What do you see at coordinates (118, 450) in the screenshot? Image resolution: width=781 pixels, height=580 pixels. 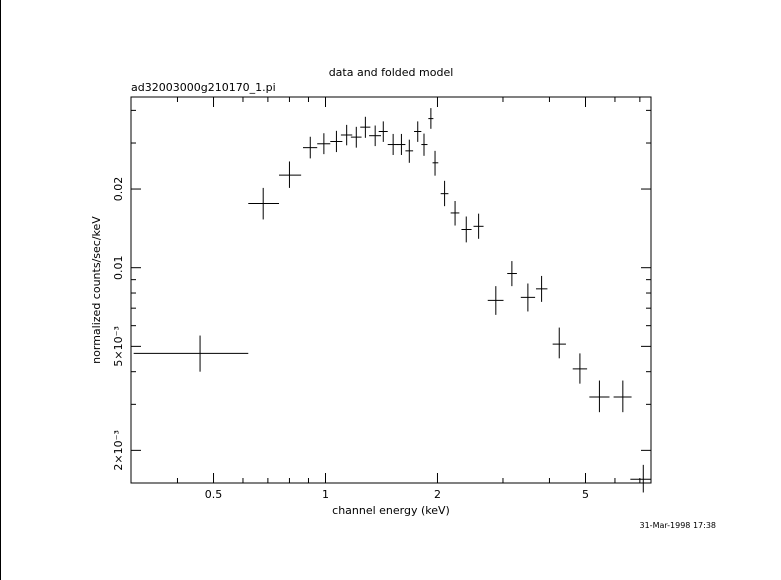 I see `y-tick-label: 2×10⁻³` at bounding box center [118, 450].